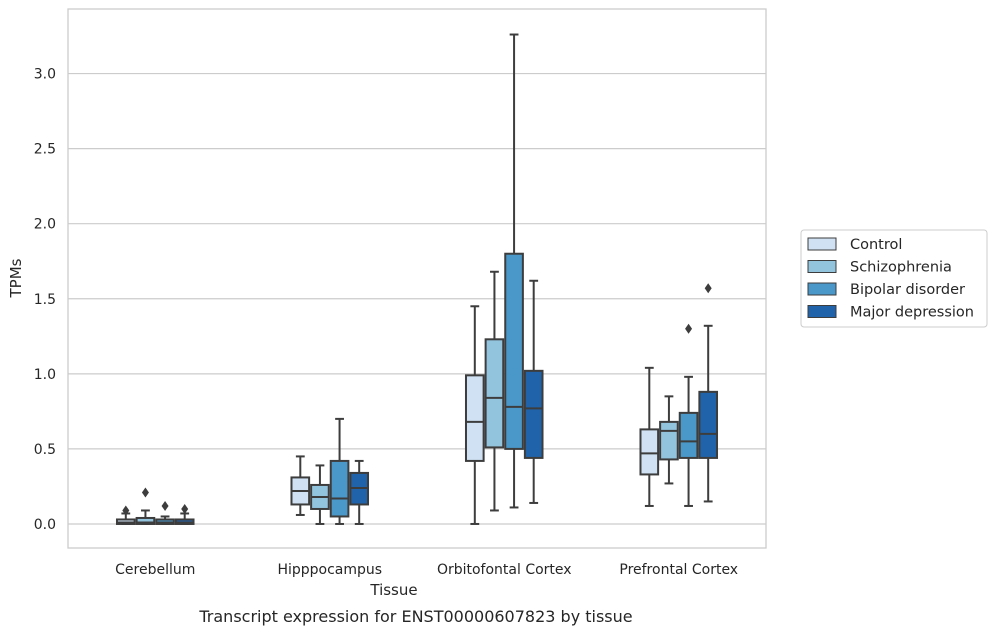  I want to click on y-tick-label: 1.0, so click(45, 375).